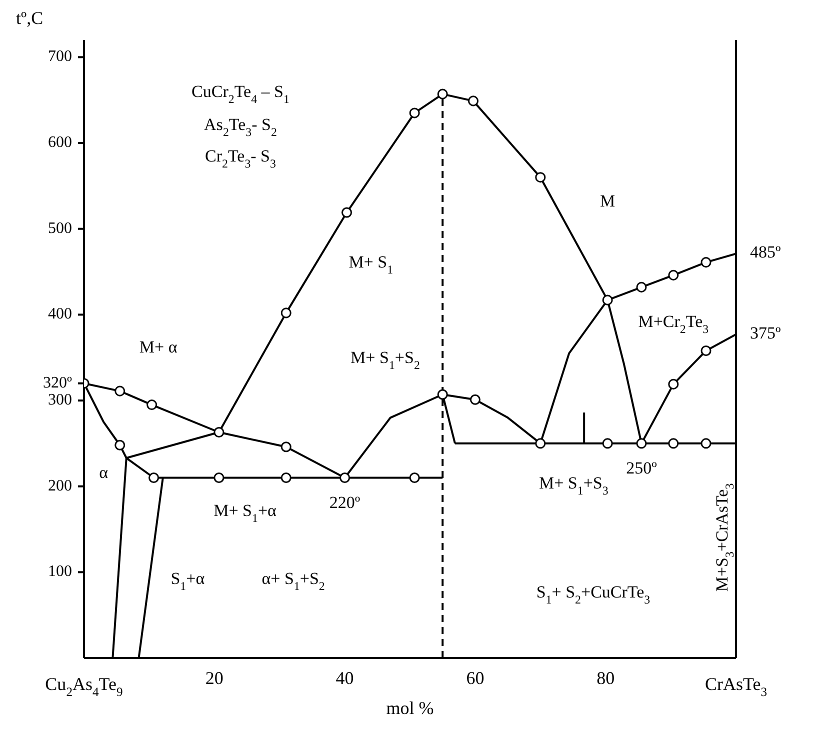 The height and width of the screenshot is (729, 837). What do you see at coordinates (371, 264) in the screenshot?
I see `annotation: M+ S$_{1}$` at bounding box center [371, 264].